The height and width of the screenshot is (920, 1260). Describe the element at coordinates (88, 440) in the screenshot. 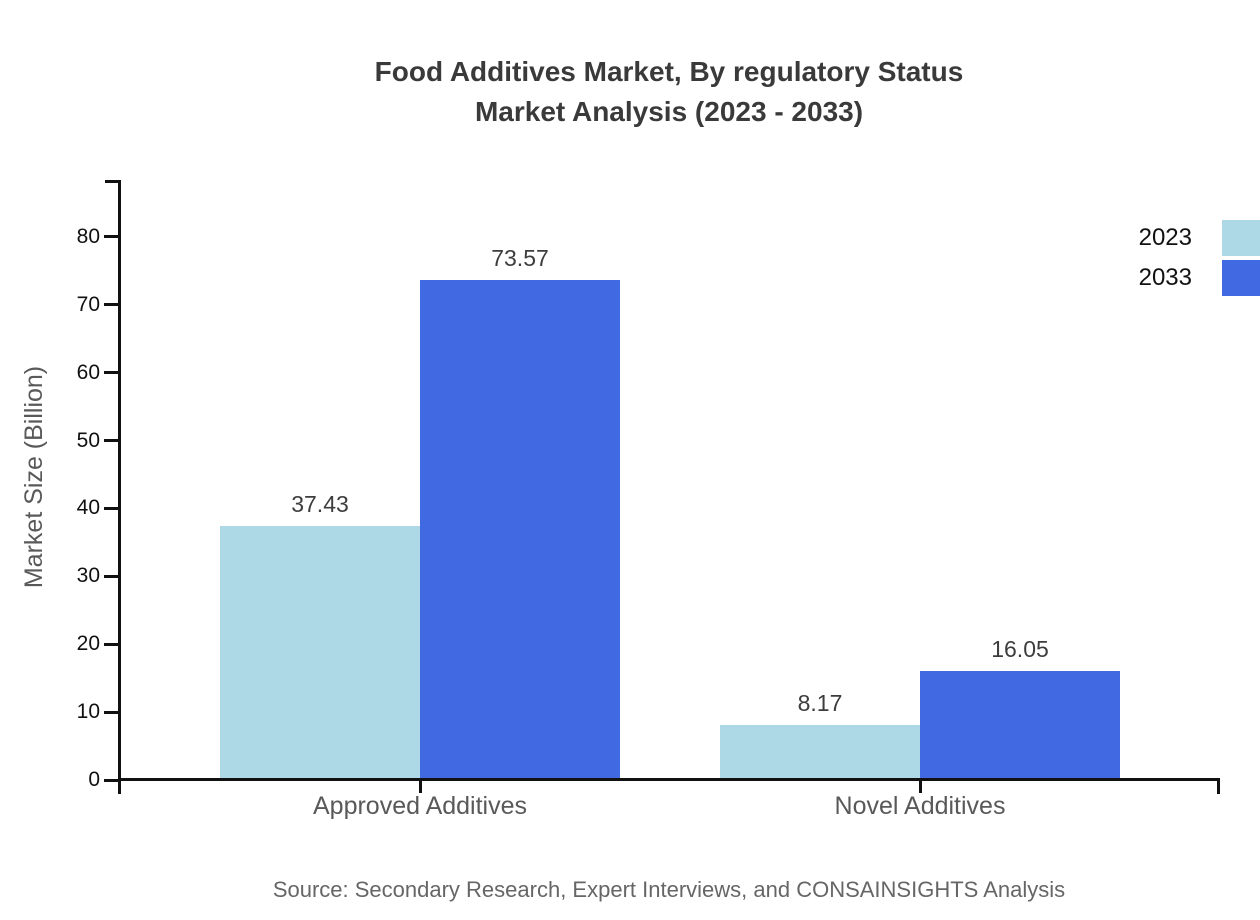

I see `y-tick-label: 50` at that location.